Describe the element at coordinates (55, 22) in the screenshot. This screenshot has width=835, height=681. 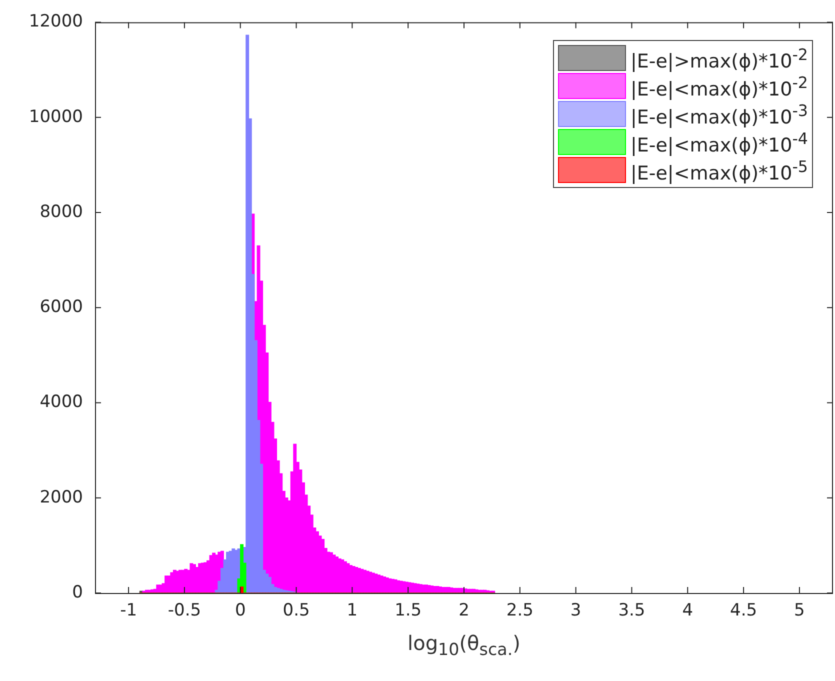
I see `y-tick-label: 12000` at that location.